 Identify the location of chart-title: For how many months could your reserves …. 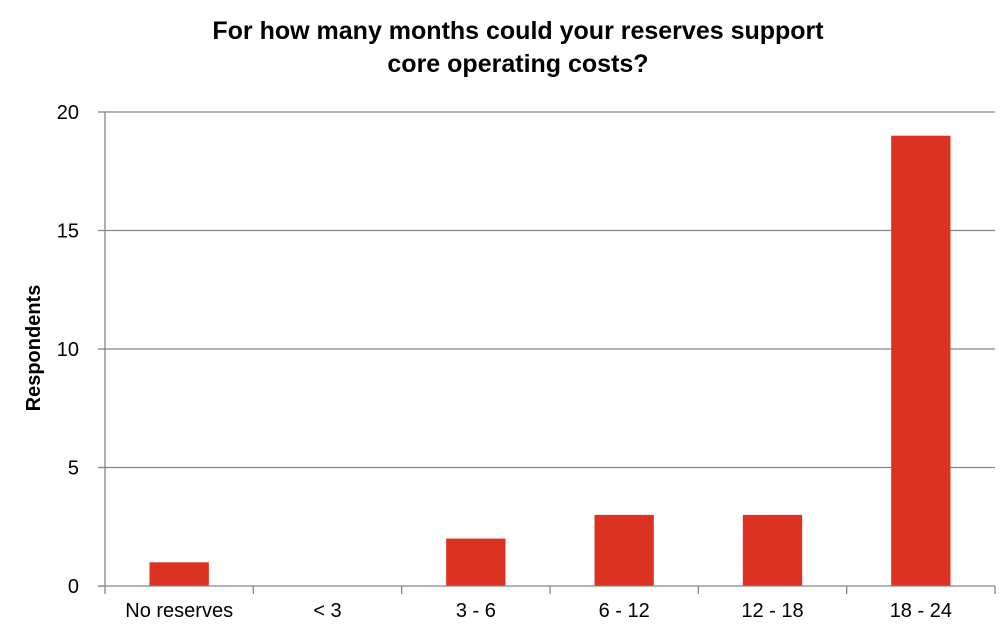
(518, 47).